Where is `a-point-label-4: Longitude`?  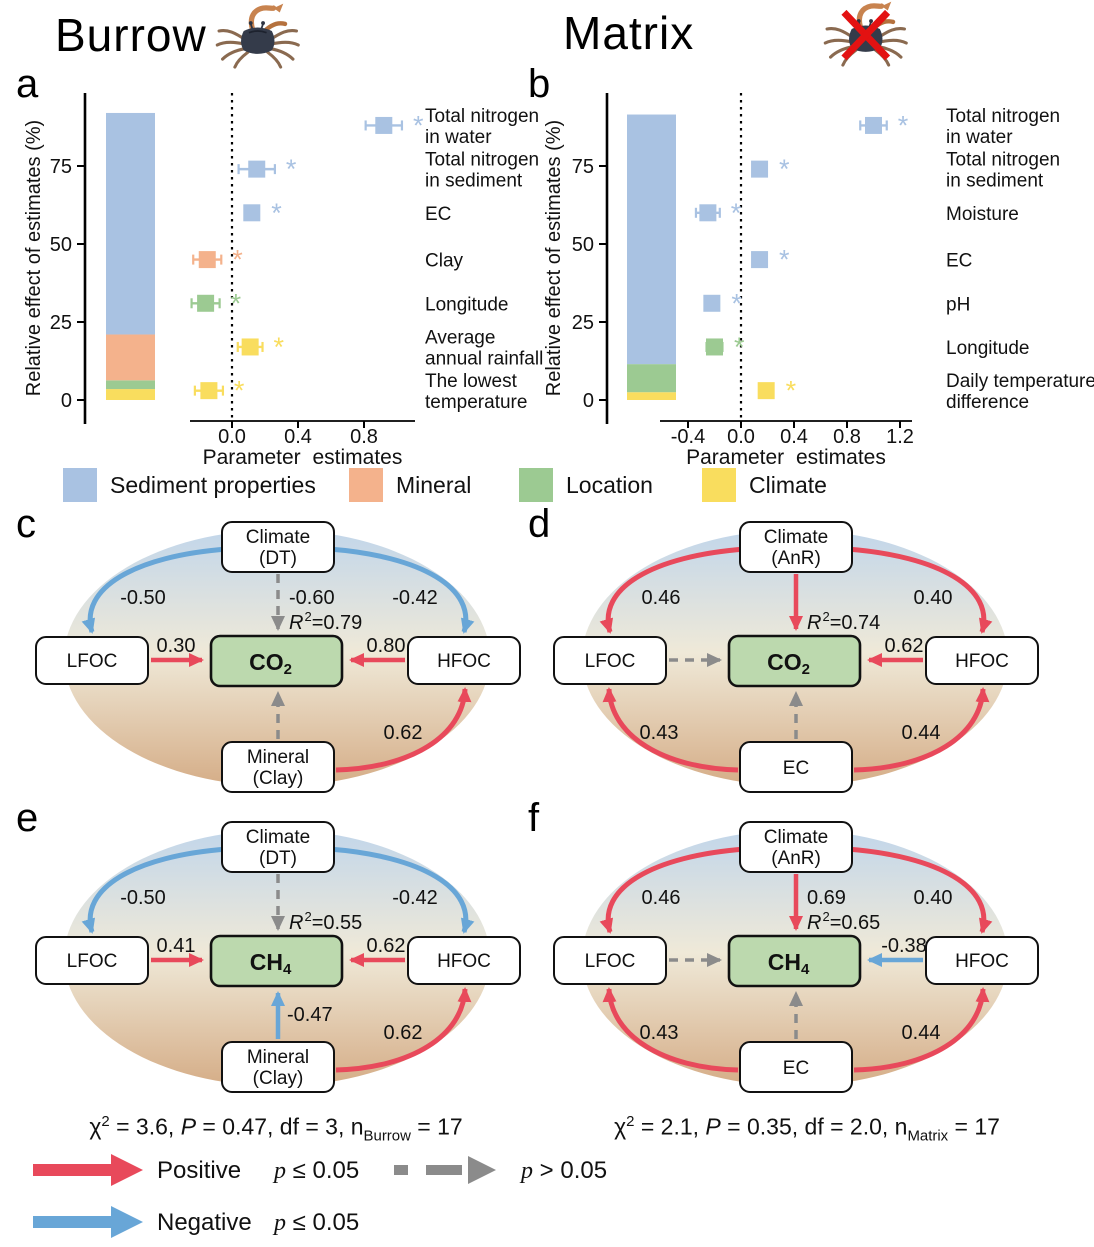
a-point-label-4: Longitude is located at coordinates (466, 304).